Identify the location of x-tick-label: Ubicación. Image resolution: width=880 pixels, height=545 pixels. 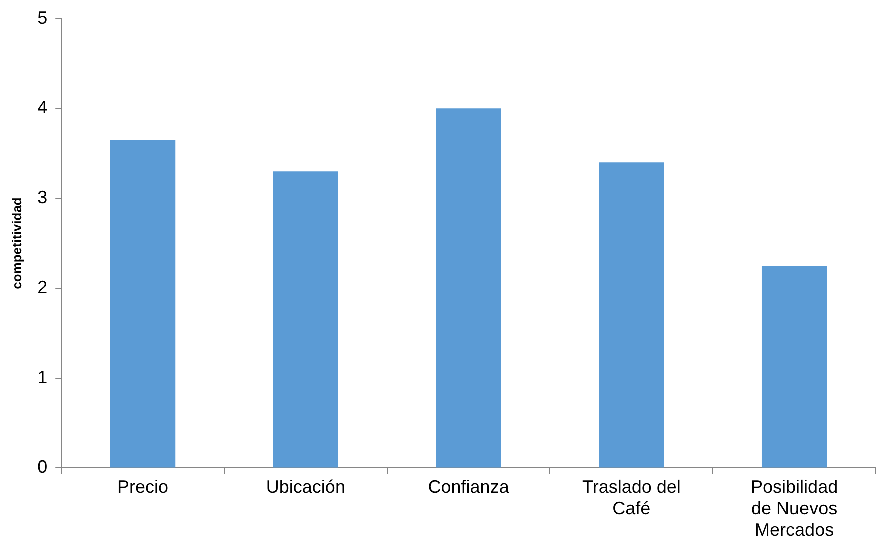
(306, 486).